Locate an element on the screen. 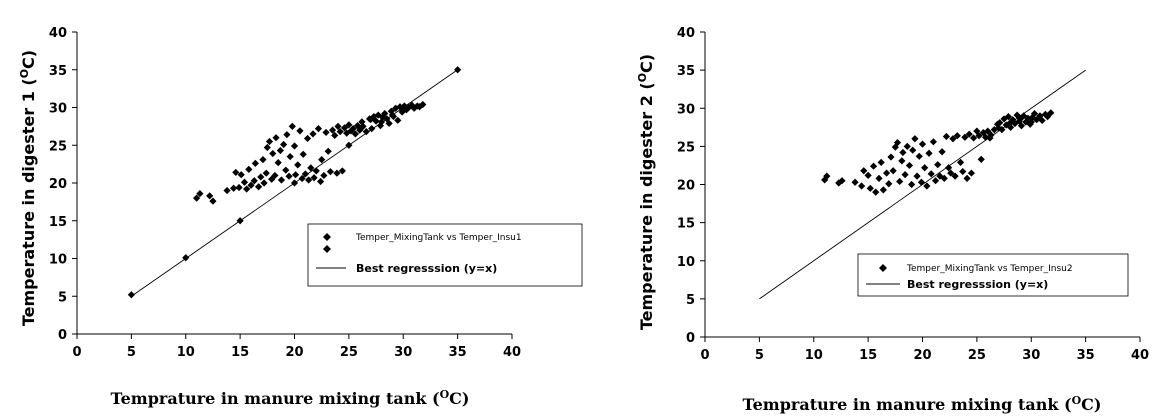 This screenshot has width=1152, height=416. y-tick-label: 5 is located at coordinates (62, 297).